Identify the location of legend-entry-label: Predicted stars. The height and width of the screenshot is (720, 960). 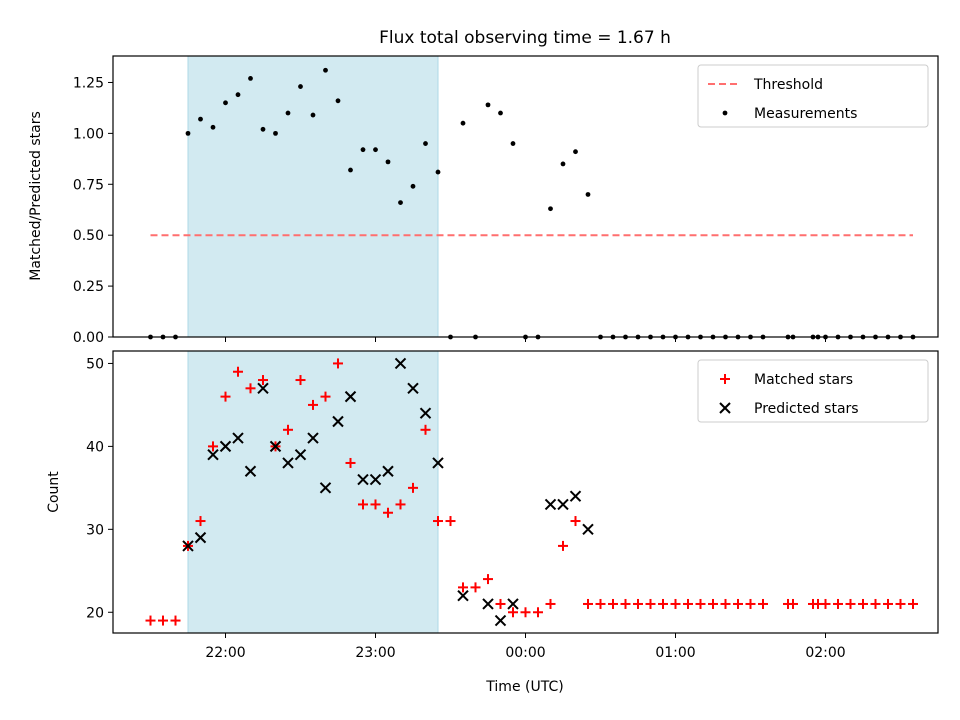
(806, 409).